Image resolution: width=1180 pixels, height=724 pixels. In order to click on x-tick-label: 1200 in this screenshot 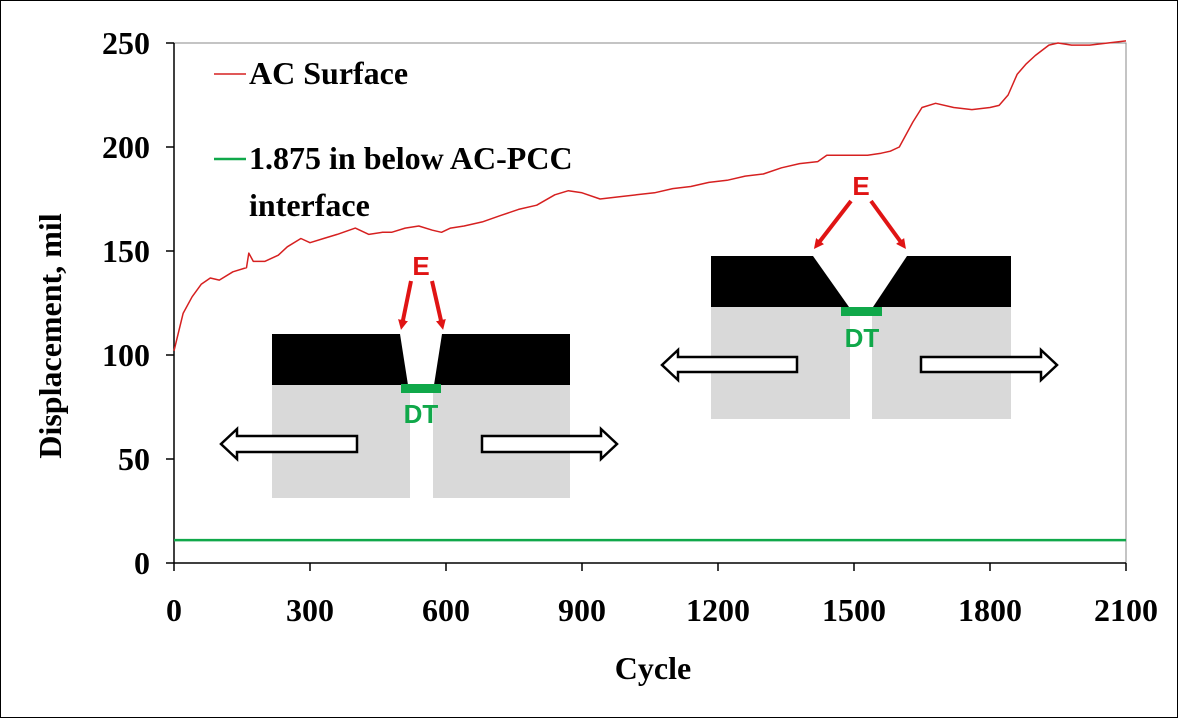, I will do `click(718, 610)`.